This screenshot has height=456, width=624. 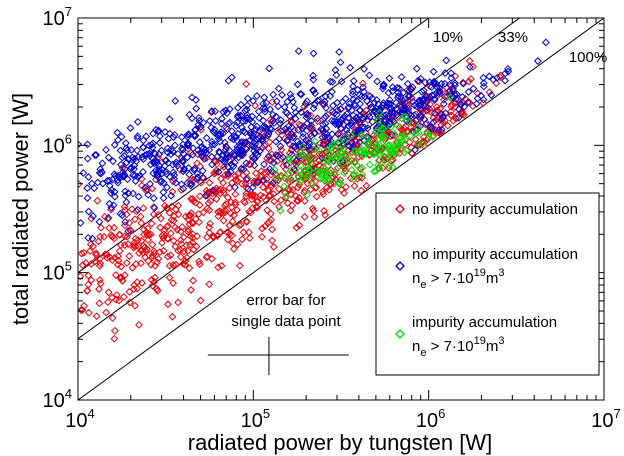 I want to click on x-axis-label: radiated power by tungsten [W], so click(x=340, y=442).